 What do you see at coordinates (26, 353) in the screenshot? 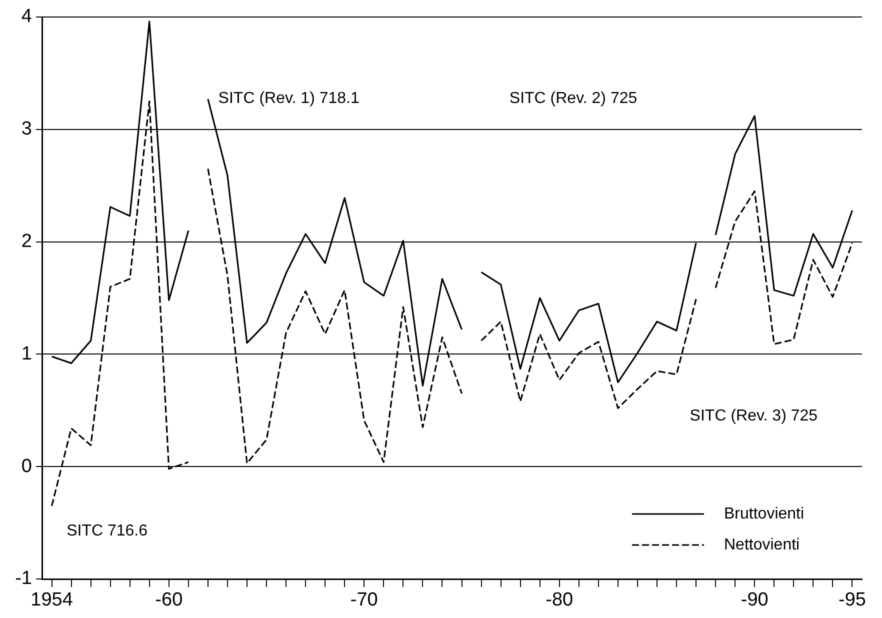
I see `y-tick-label: 1` at bounding box center [26, 353].